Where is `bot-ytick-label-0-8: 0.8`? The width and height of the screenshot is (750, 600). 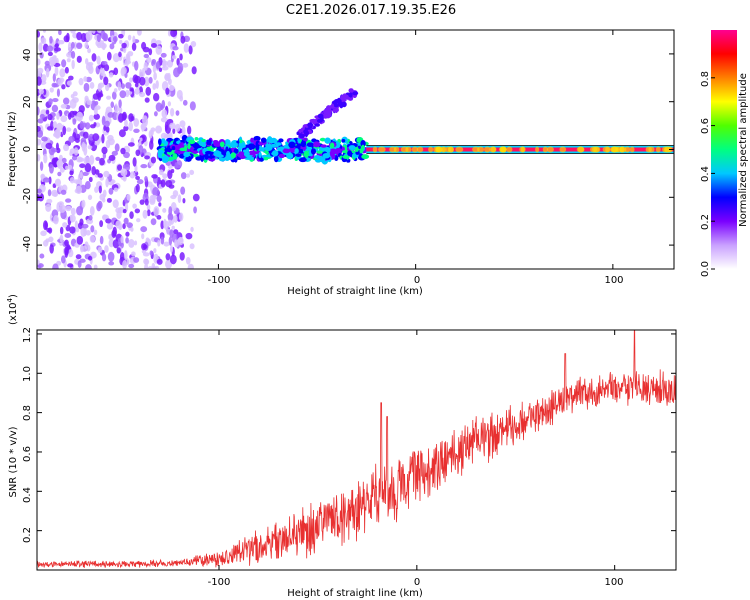 bot-ytick-label-0-8: 0.8 is located at coordinates (27, 413).